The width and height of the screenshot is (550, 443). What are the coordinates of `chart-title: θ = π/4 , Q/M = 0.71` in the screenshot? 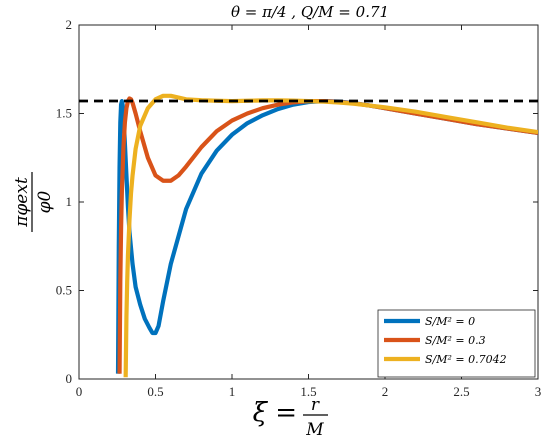 It's located at (310, 12).